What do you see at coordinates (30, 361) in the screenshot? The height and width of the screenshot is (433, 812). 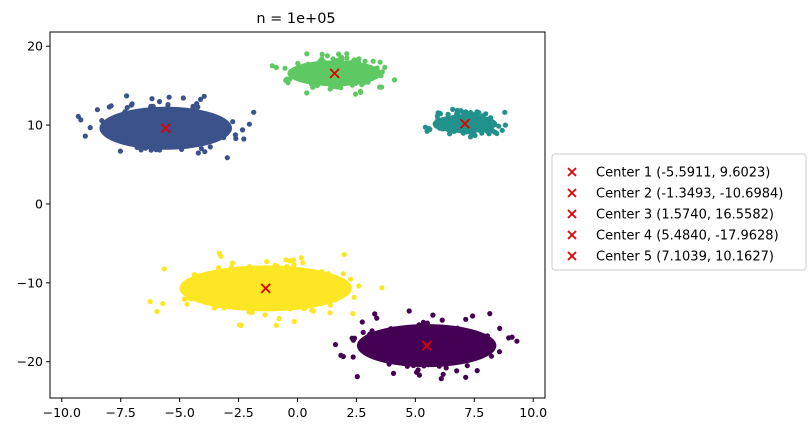 I see `y-tick-label: −20` at bounding box center [30, 361].